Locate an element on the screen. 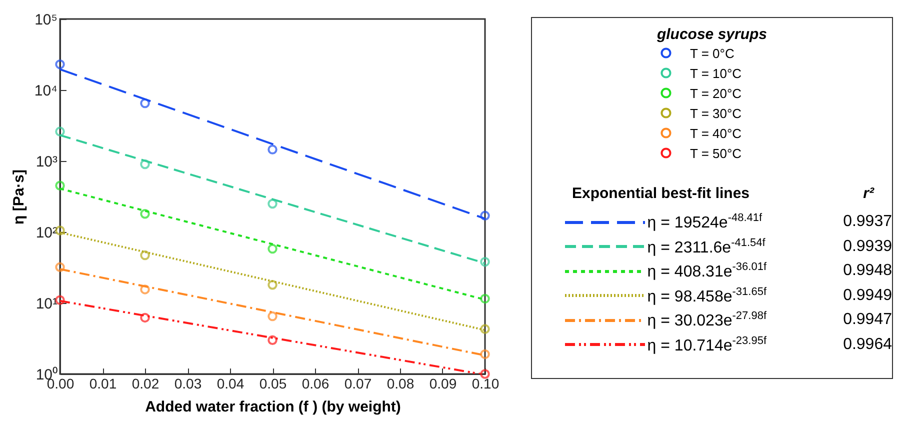 Image resolution: width=905 pixels, height=430 pixels. x-tick-label: 0.04 is located at coordinates (230, 384).